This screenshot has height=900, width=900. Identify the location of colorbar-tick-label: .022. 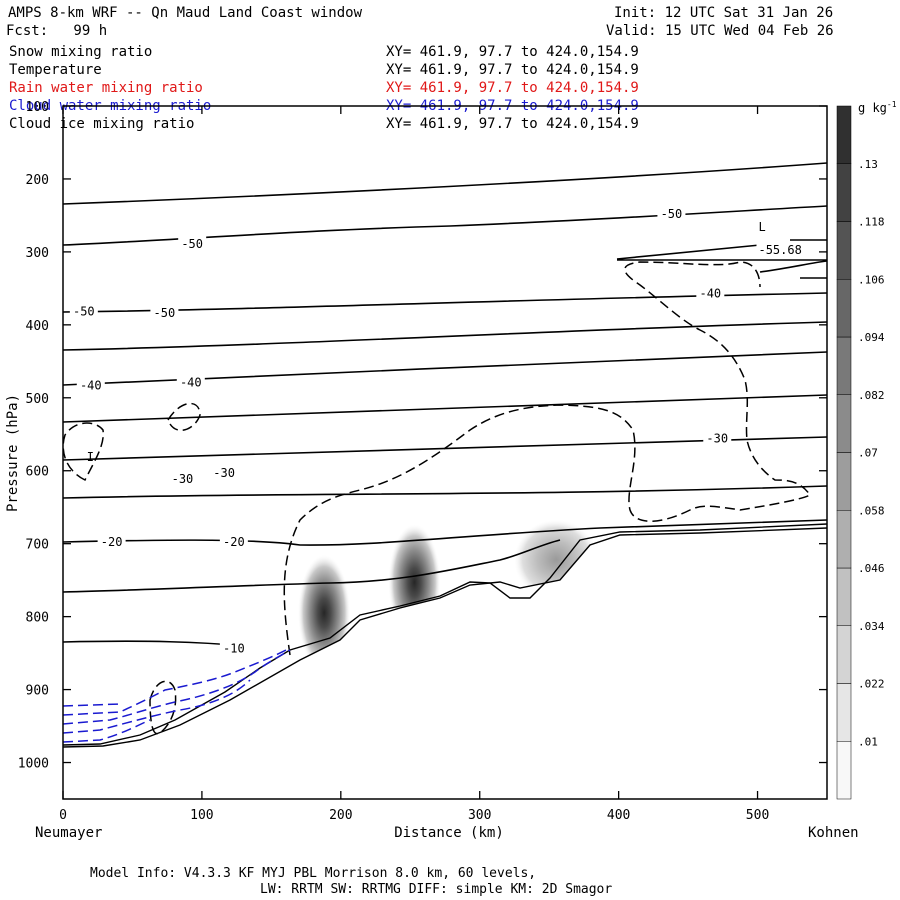
(871, 684).